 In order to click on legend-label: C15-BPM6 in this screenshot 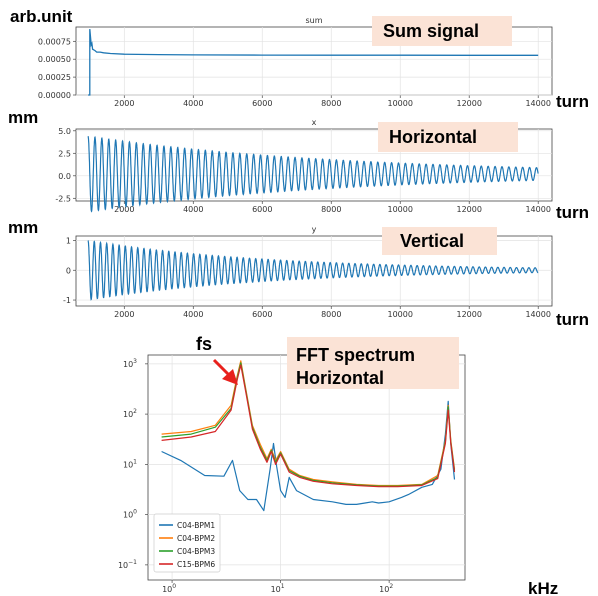, I will do `click(196, 564)`.